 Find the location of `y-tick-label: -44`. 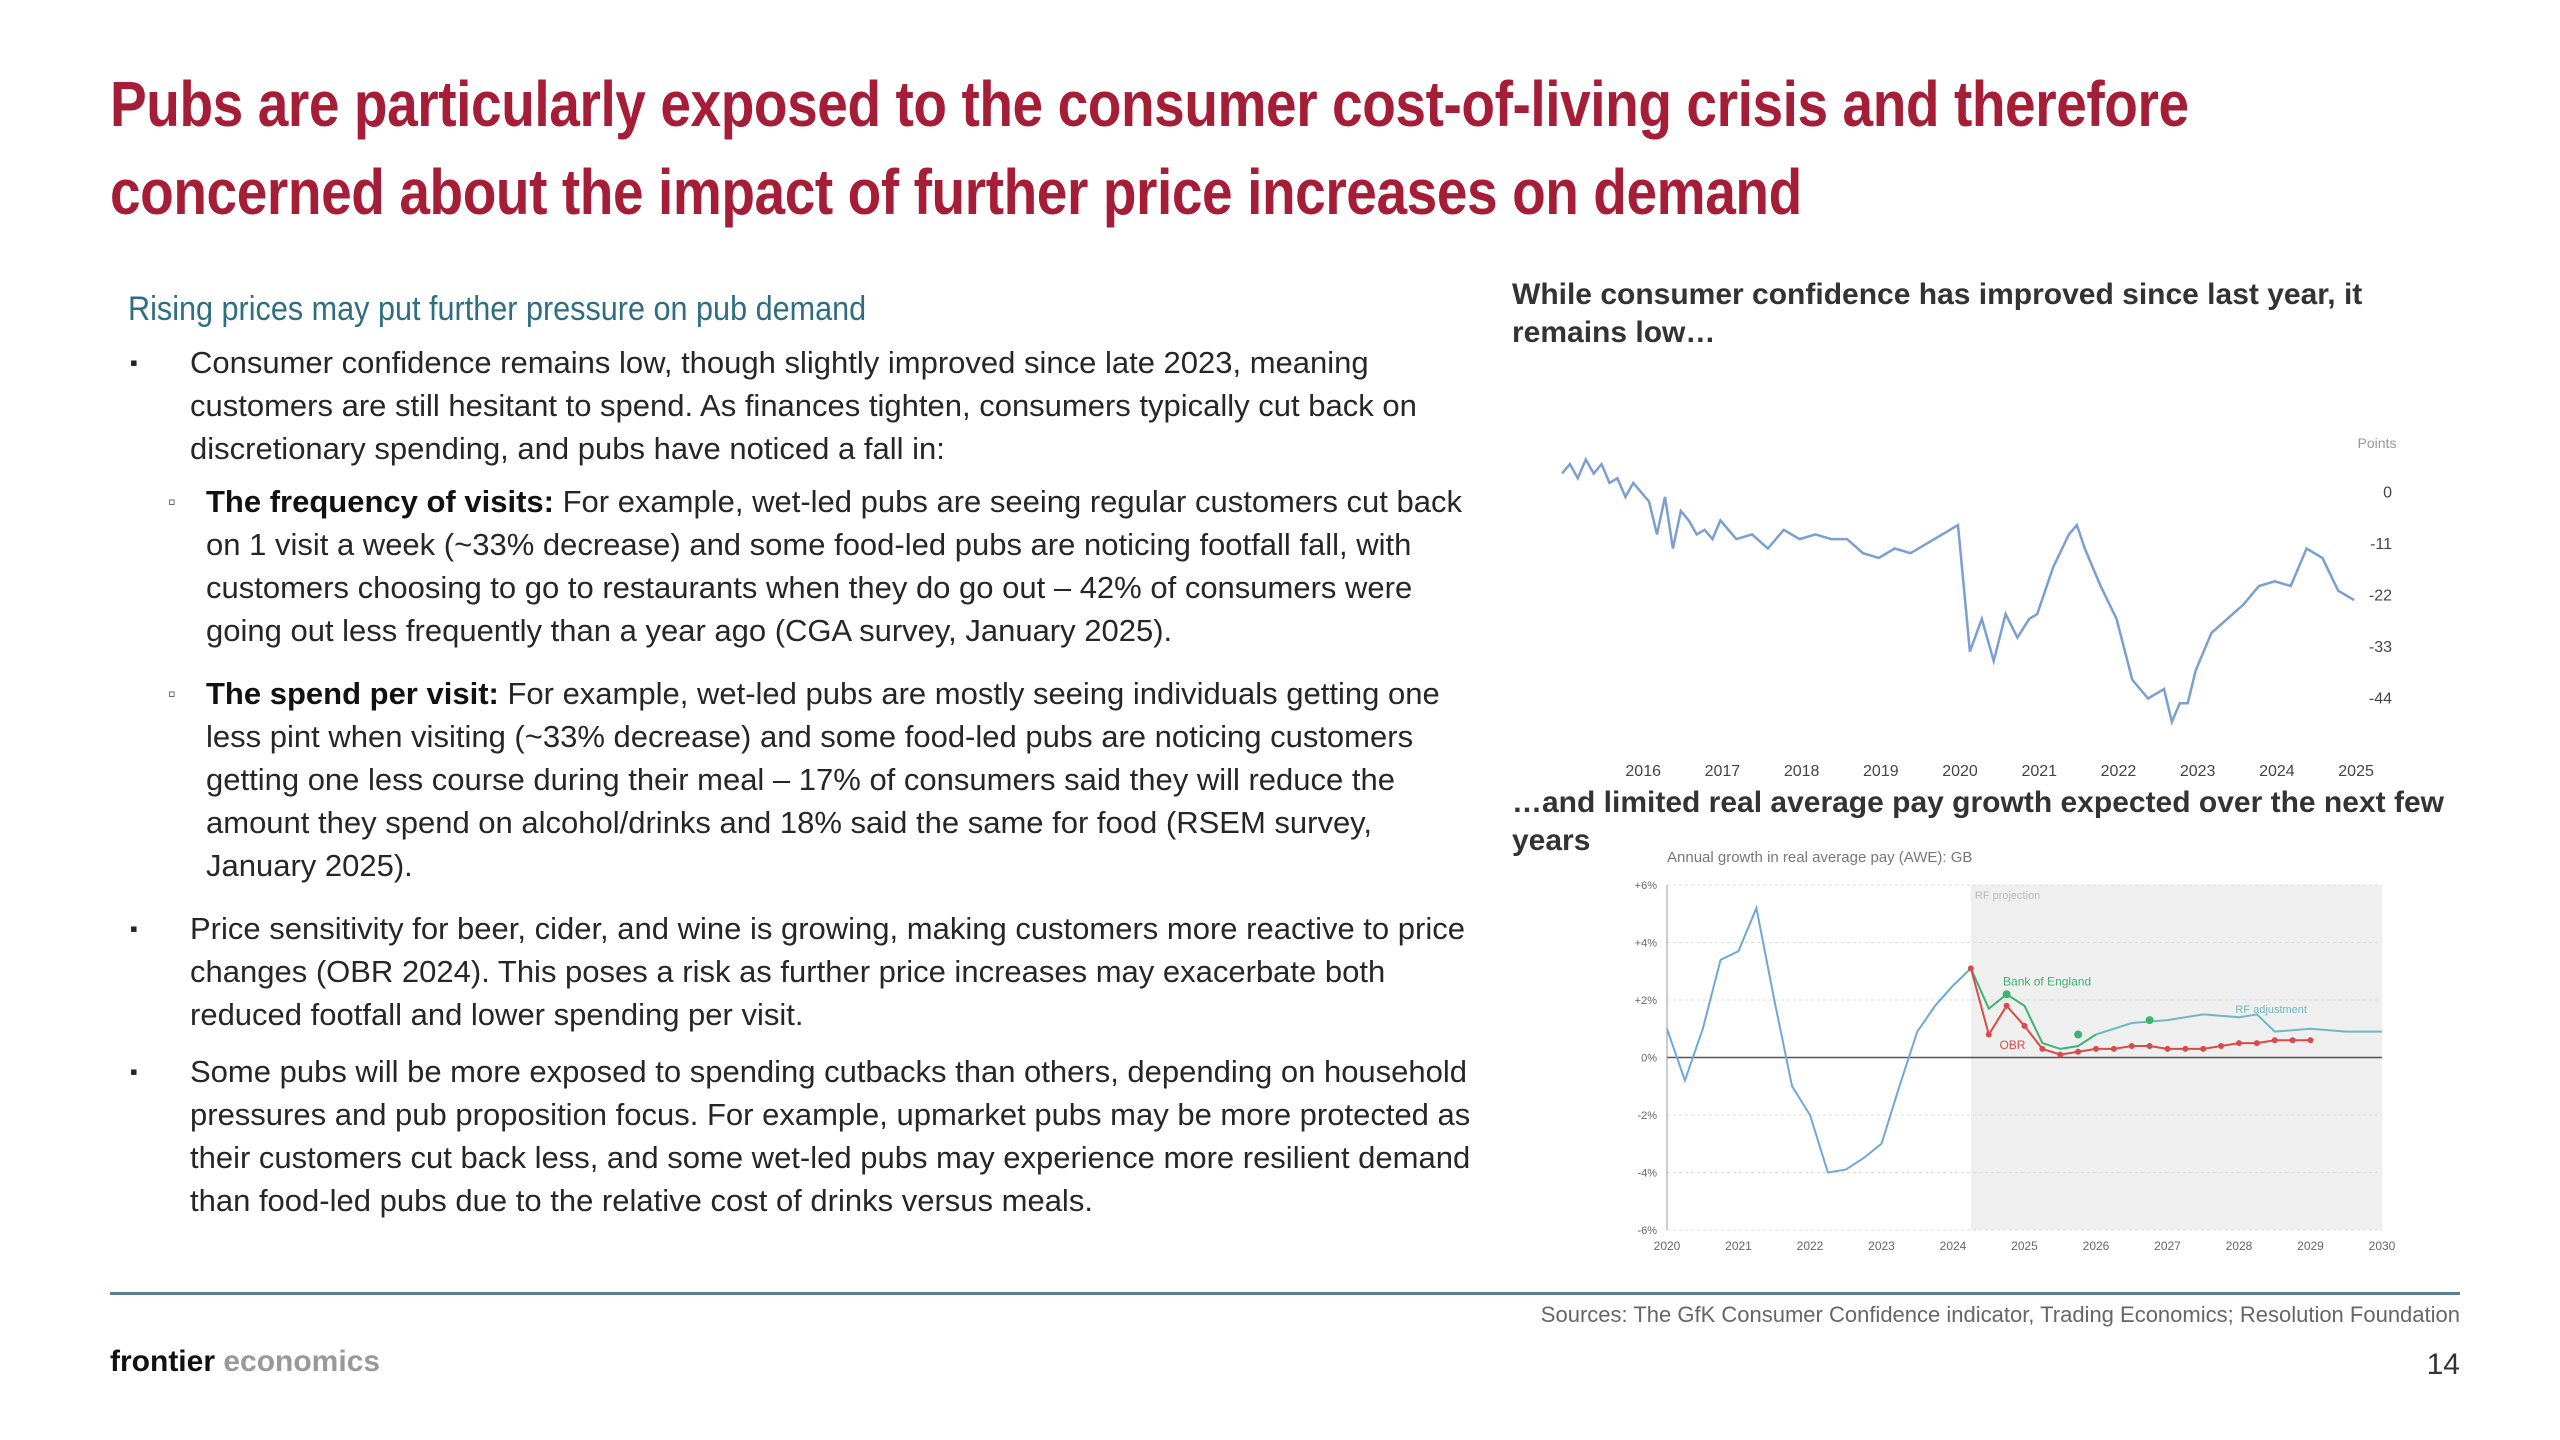

y-tick-label: -44 is located at coordinates (2380, 699).